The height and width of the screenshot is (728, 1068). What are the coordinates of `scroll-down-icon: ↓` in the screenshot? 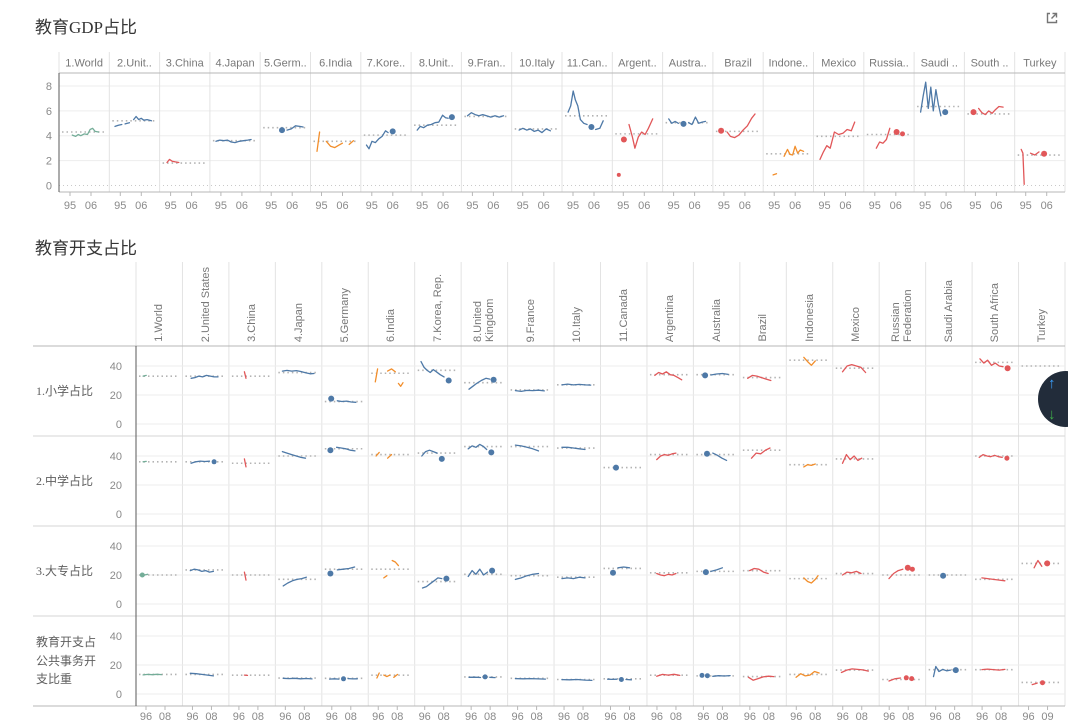 It's located at (1052, 414).